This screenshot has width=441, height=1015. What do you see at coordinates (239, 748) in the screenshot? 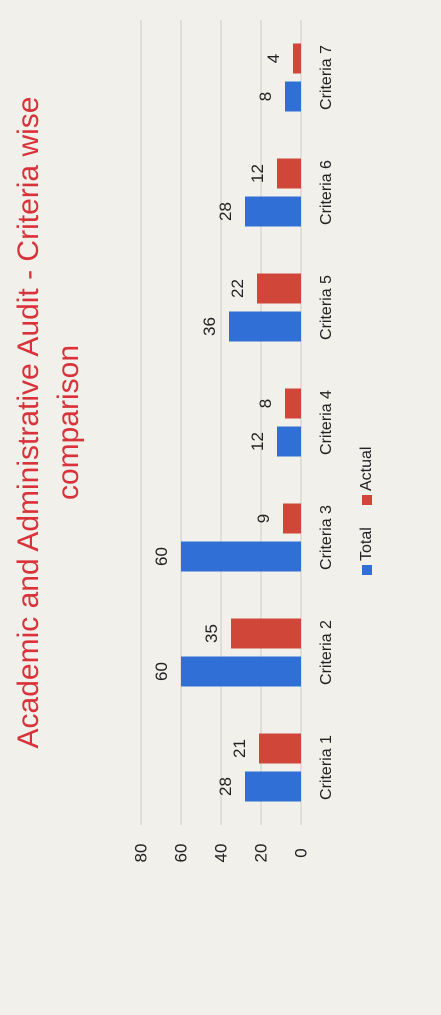
I see `data-label: 21` at bounding box center [239, 748].